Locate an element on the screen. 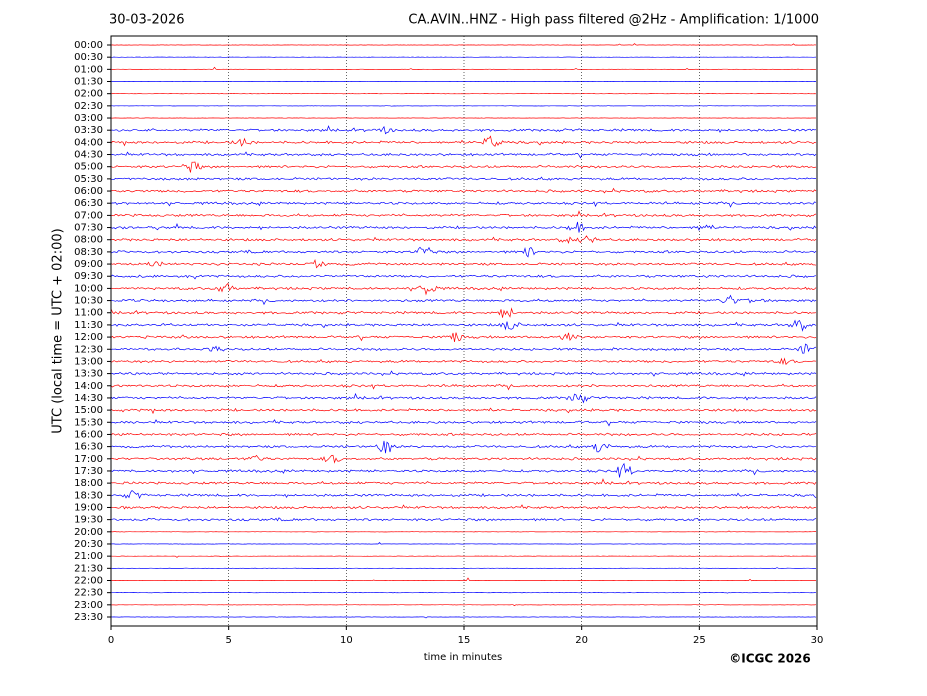 This screenshot has width=927, height=696. y-tick-label: 06:00 is located at coordinates (88, 191).